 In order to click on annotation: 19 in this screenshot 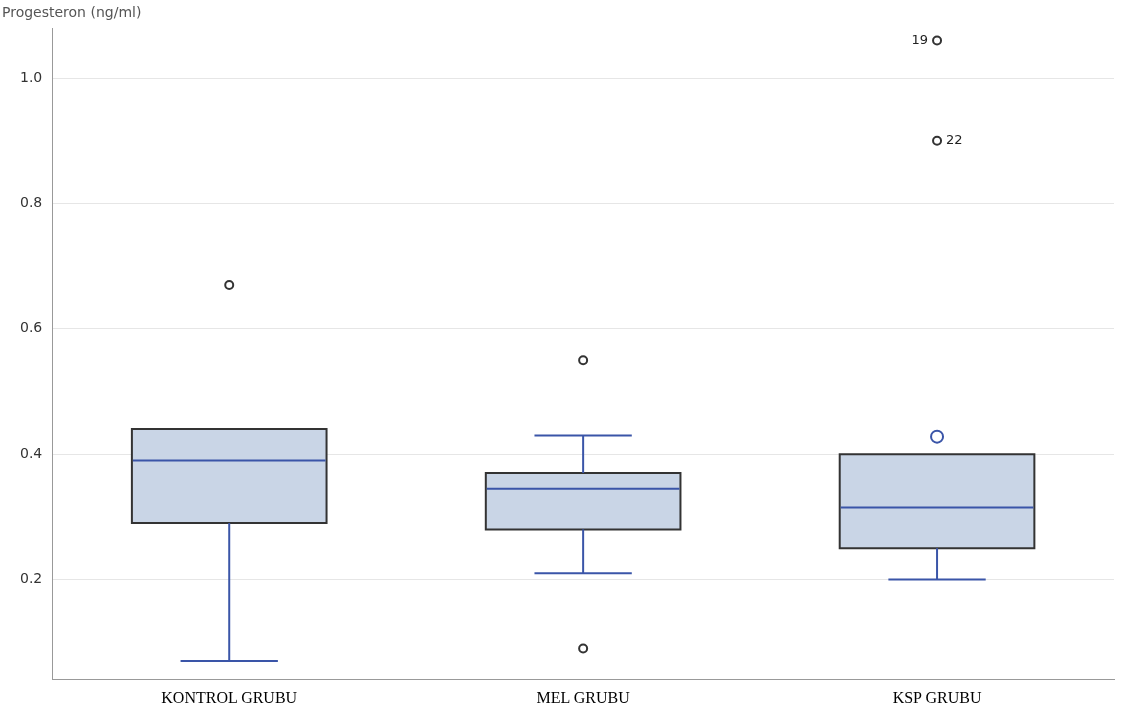, I will do `click(920, 39)`.